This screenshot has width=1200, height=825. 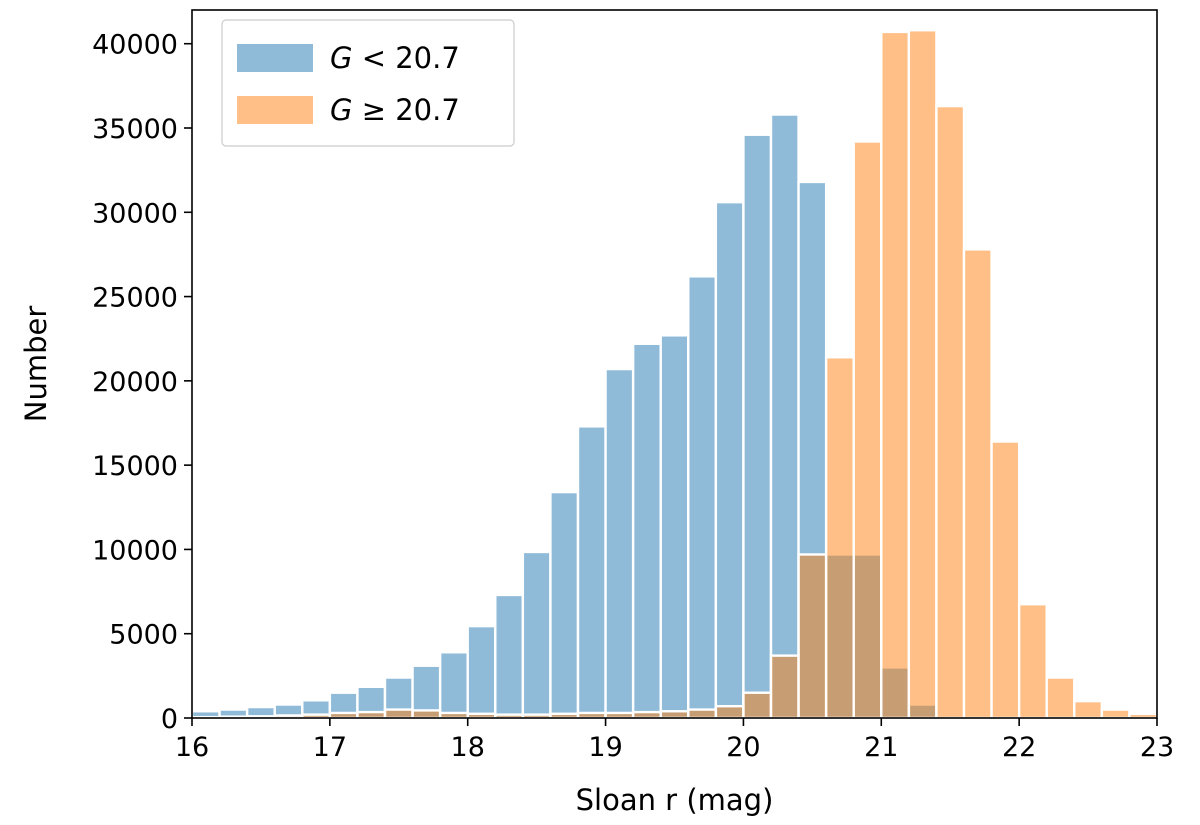 I want to click on legend-label-g-ge: G ≥ 20.7, so click(x=395, y=110).